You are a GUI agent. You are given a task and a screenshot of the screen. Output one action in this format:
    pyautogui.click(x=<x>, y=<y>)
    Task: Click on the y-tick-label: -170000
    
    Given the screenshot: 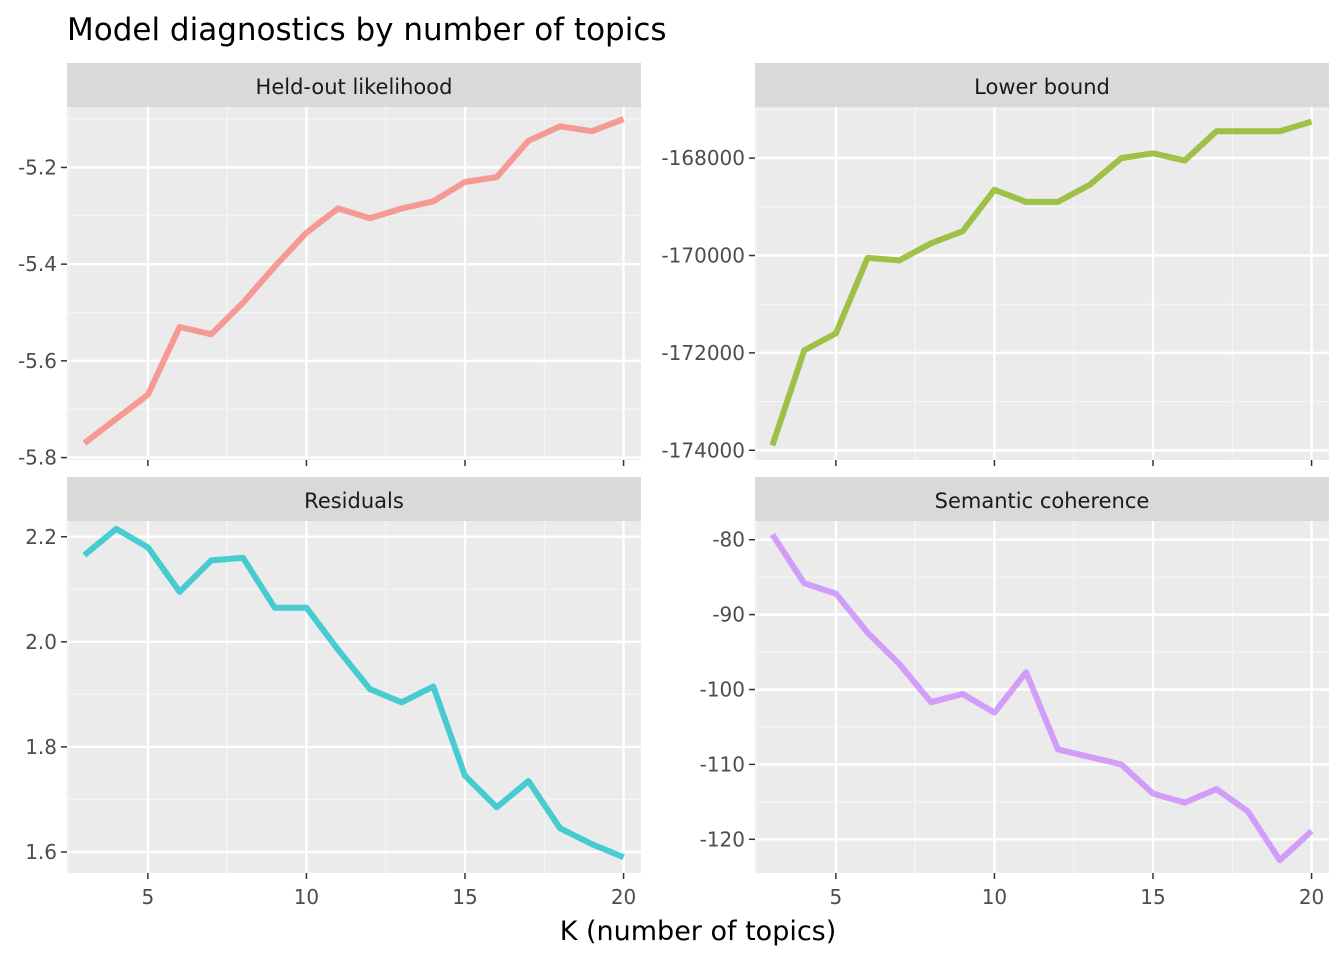 What is the action you would take?
    pyautogui.click(x=703, y=256)
    